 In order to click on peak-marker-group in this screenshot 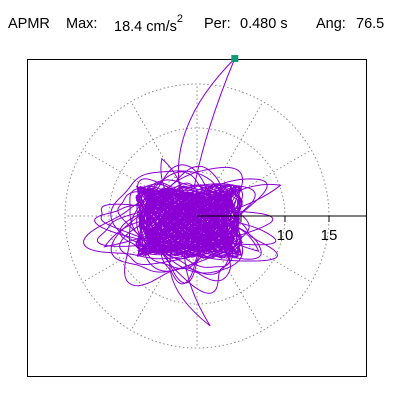, I will do `click(235, 59)`.